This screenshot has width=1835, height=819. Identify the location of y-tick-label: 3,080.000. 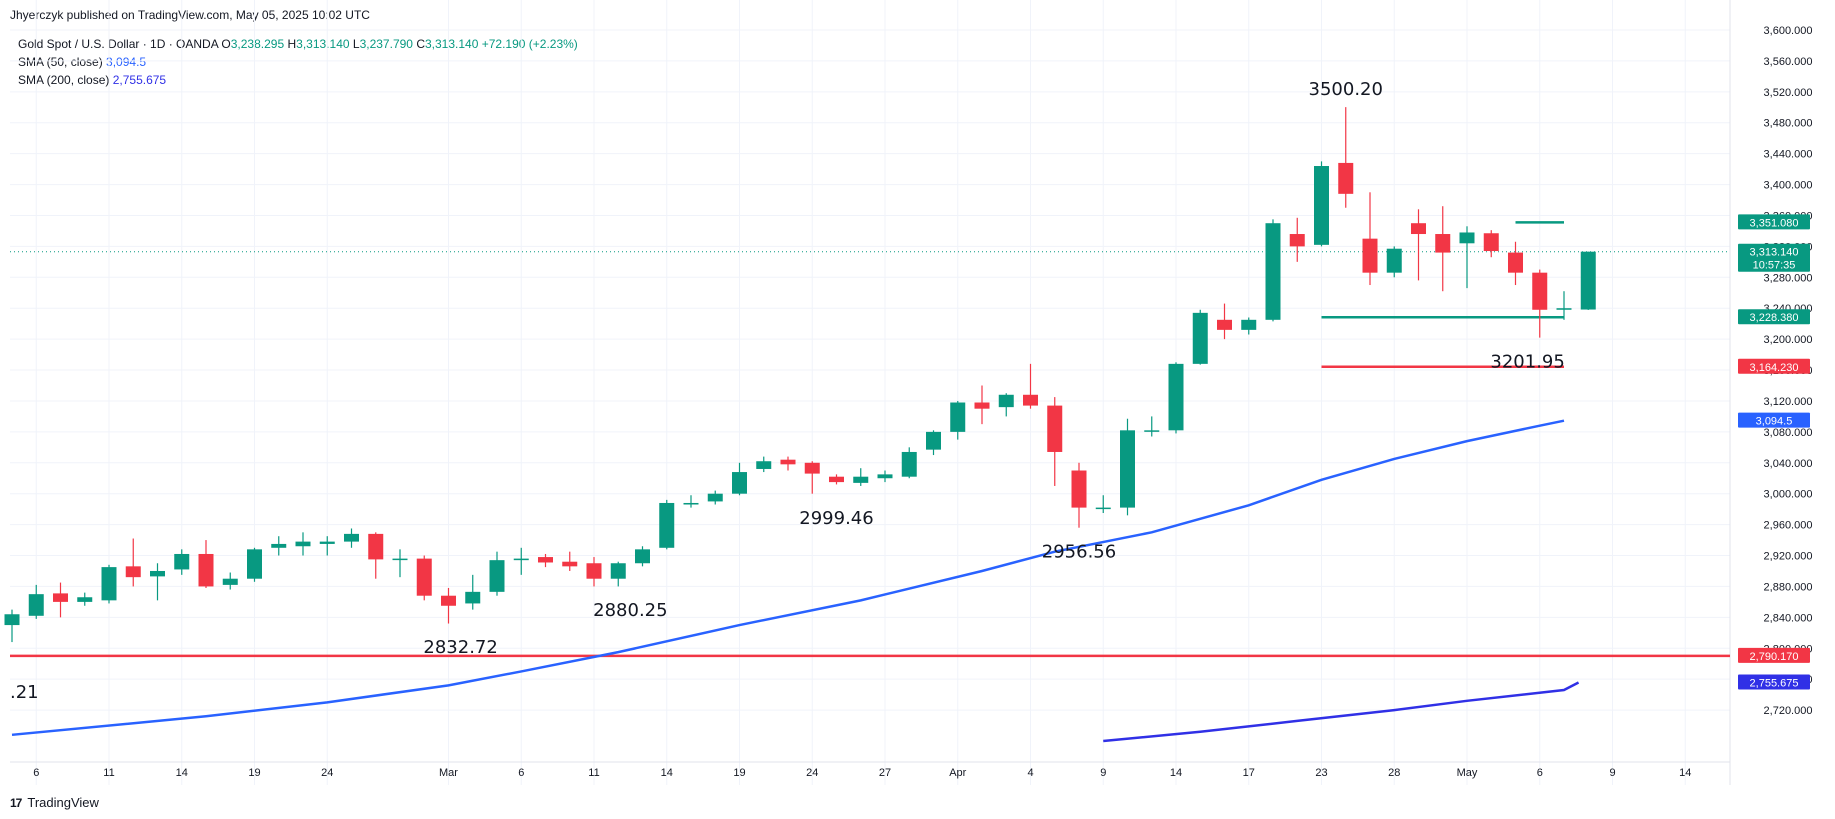
(1788, 433).